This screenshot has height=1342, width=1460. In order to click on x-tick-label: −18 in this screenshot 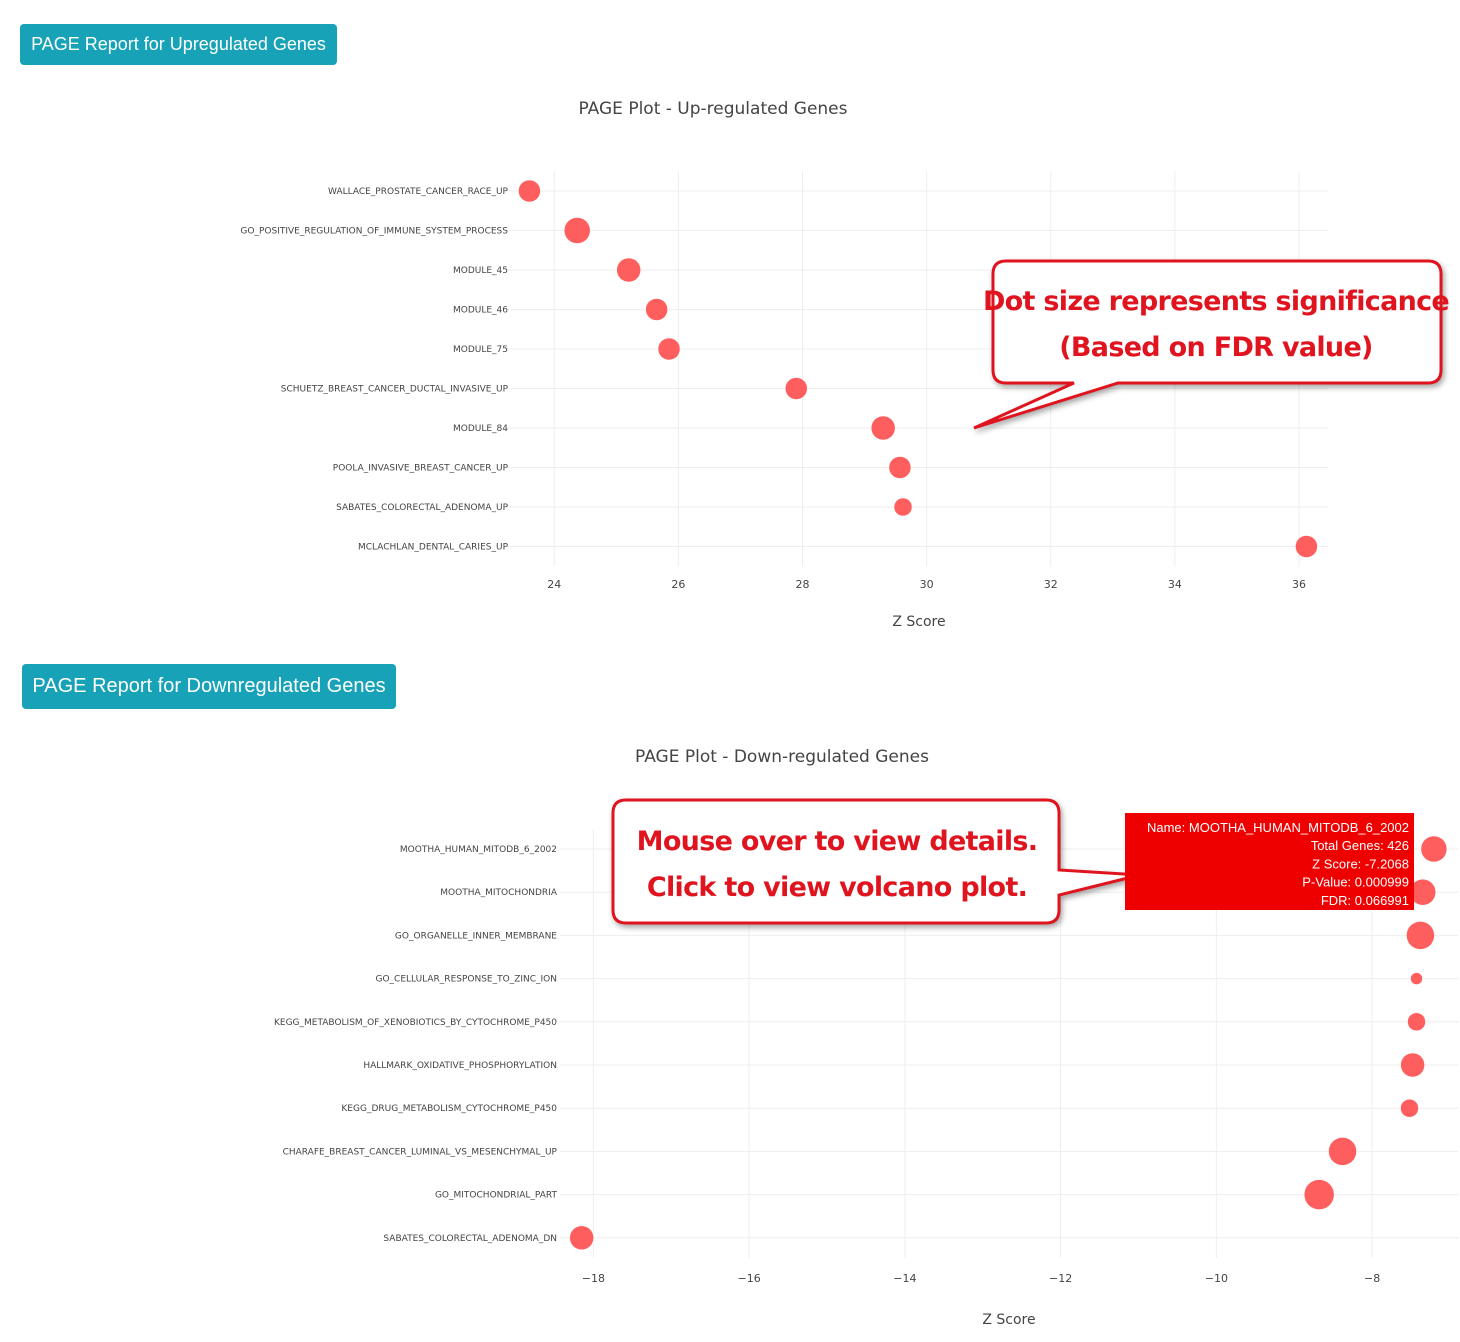, I will do `click(593, 1278)`.